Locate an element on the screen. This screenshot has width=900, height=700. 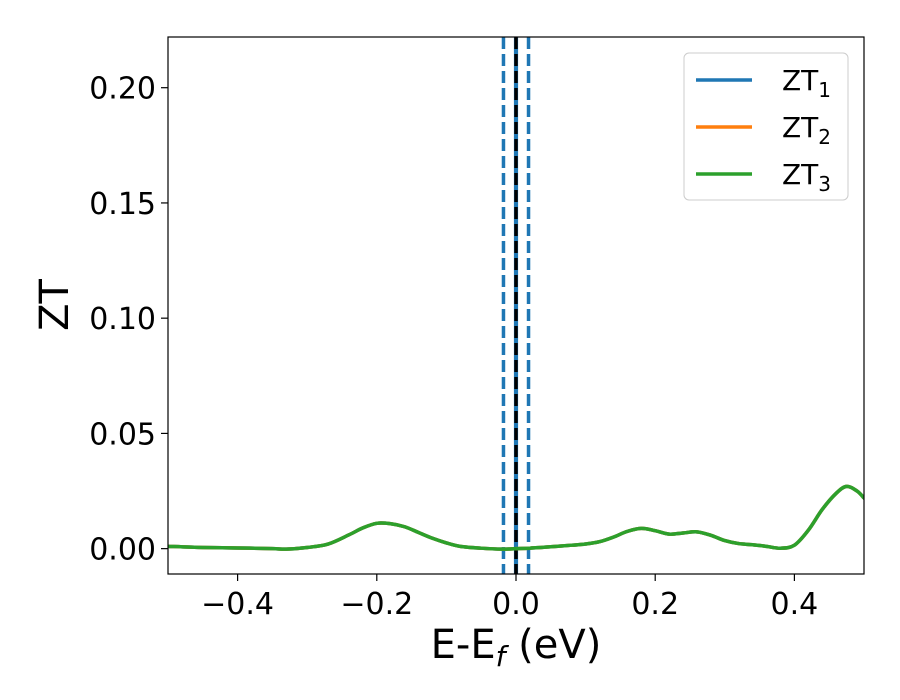
x-tick-label: 0.2 is located at coordinates (655, 604).